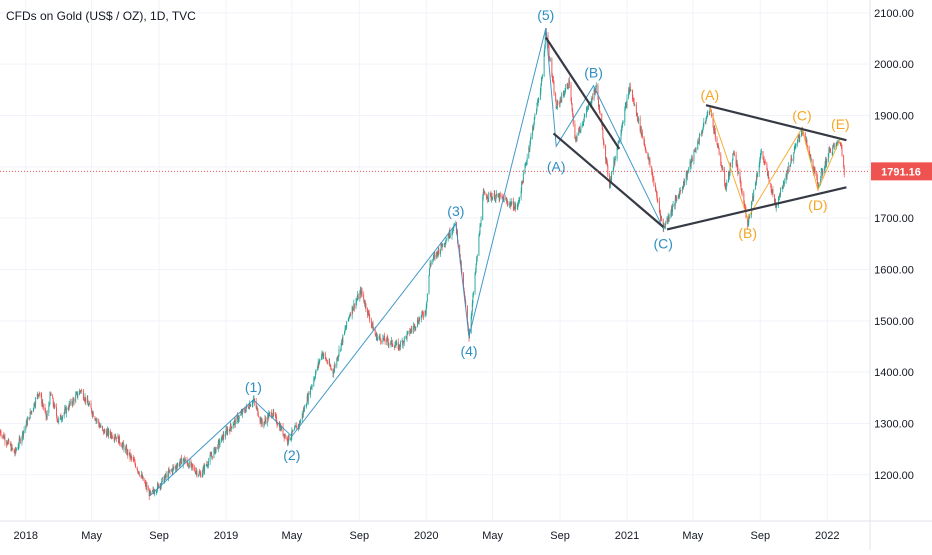 The width and height of the screenshot is (932, 555). Describe the element at coordinates (608, 179) in the screenshot. I see `trendline` at that location.